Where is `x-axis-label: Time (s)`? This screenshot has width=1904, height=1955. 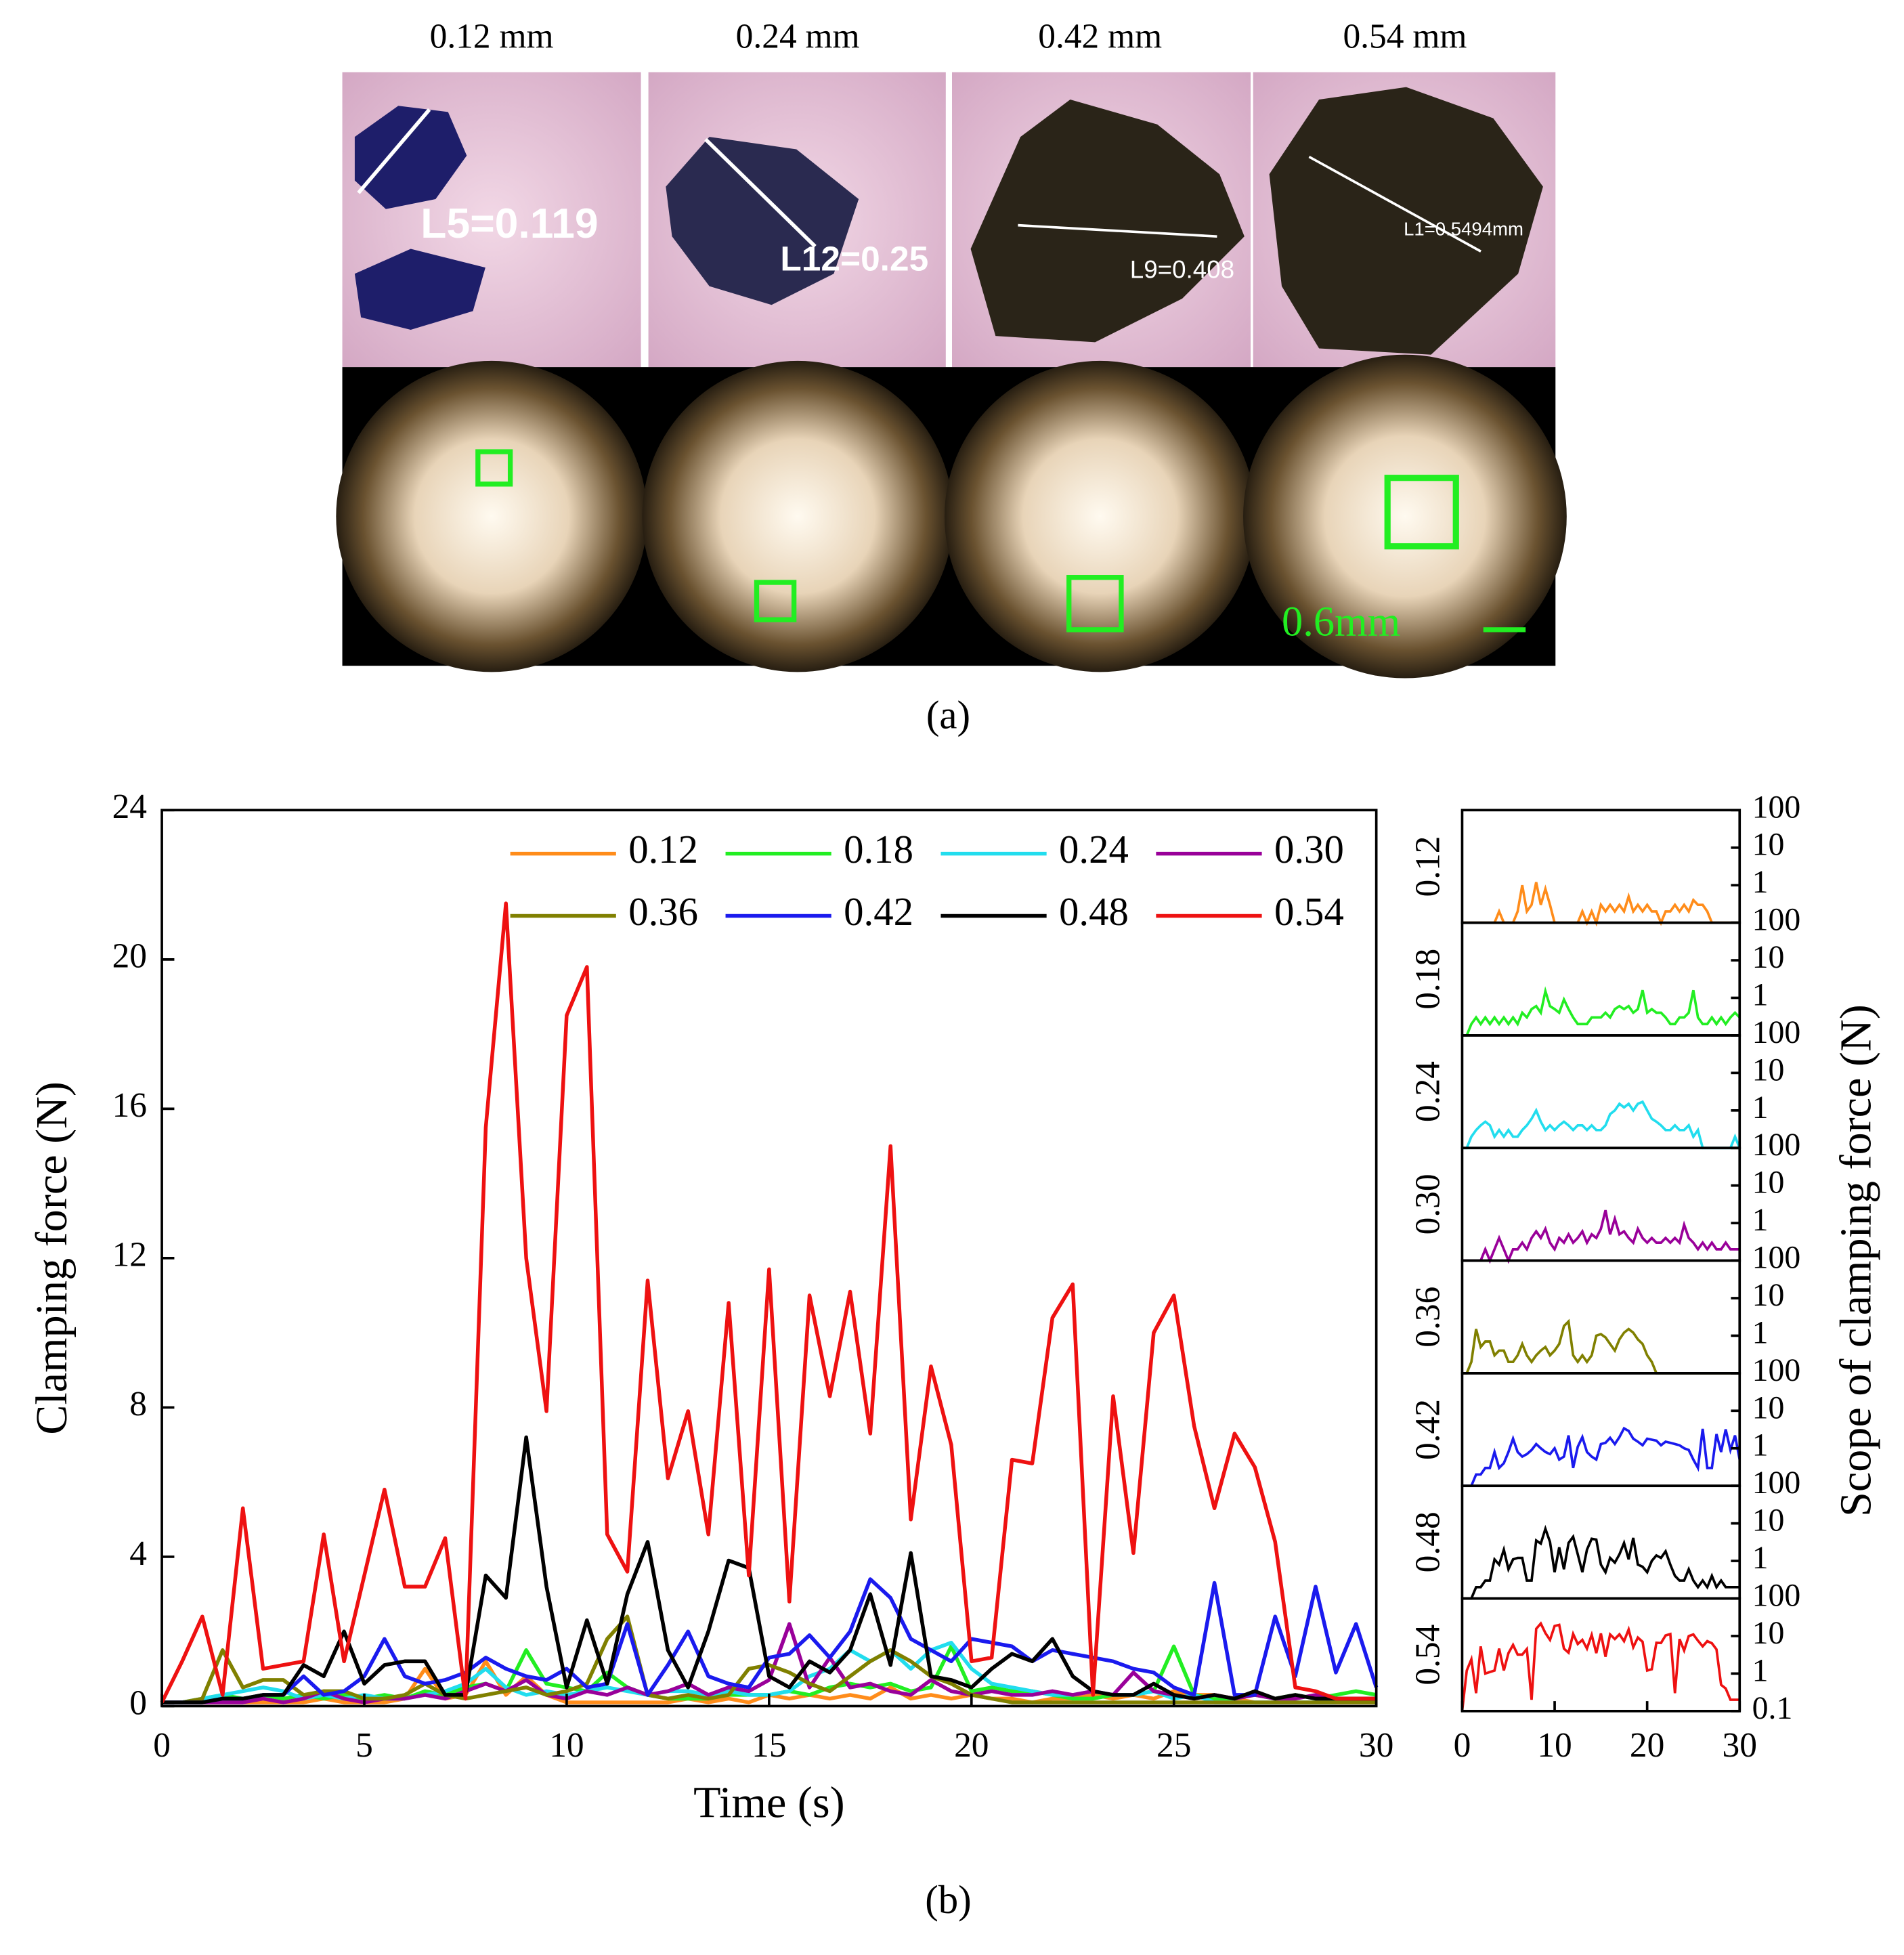 x-axis-label: Time (s) is located at coordinates (769, 1803).